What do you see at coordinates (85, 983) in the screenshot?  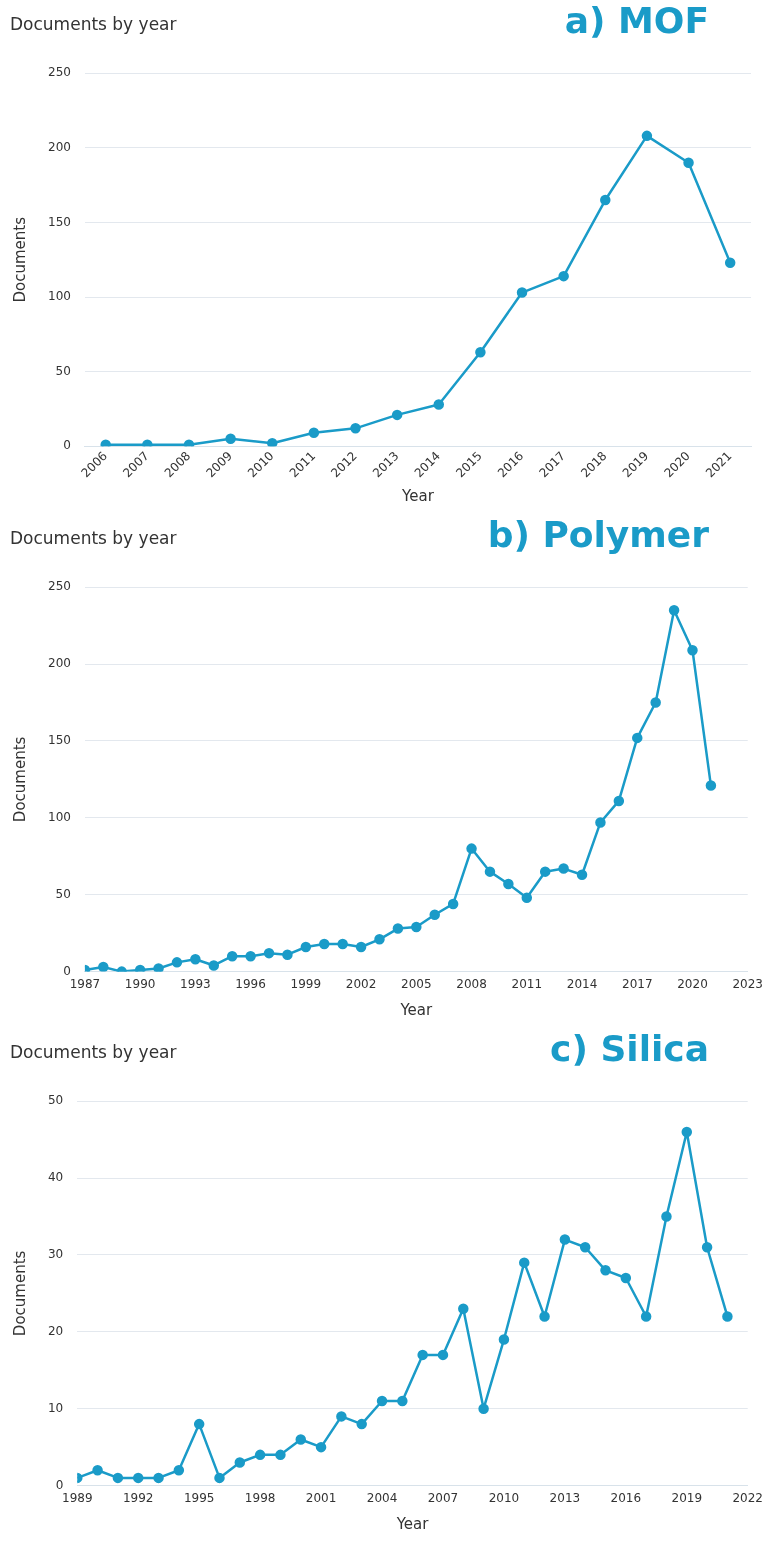 I see `x-tick-label: 1987` at bounding box center [85, 983].